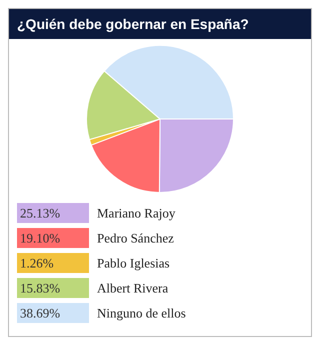  What do you see at coordinates (40, 238) in the screenshot?
I see `data-label: 19.10%` at bounding box center [40, 238].